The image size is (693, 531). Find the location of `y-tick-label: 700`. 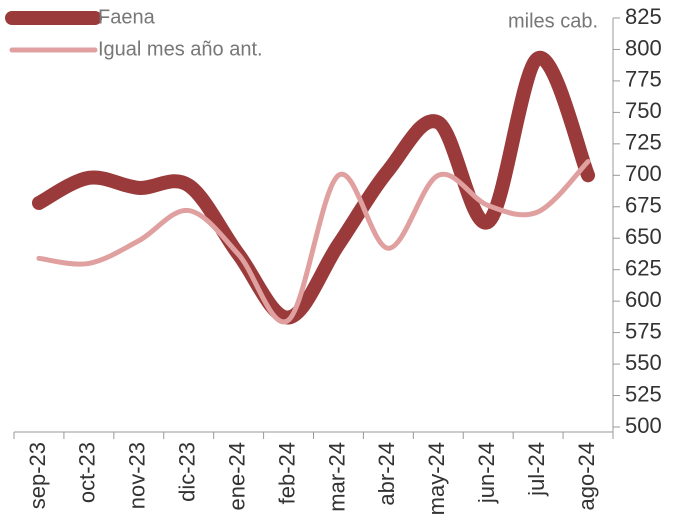

y-tick-label: 700 is located at coordinates (643, 173).